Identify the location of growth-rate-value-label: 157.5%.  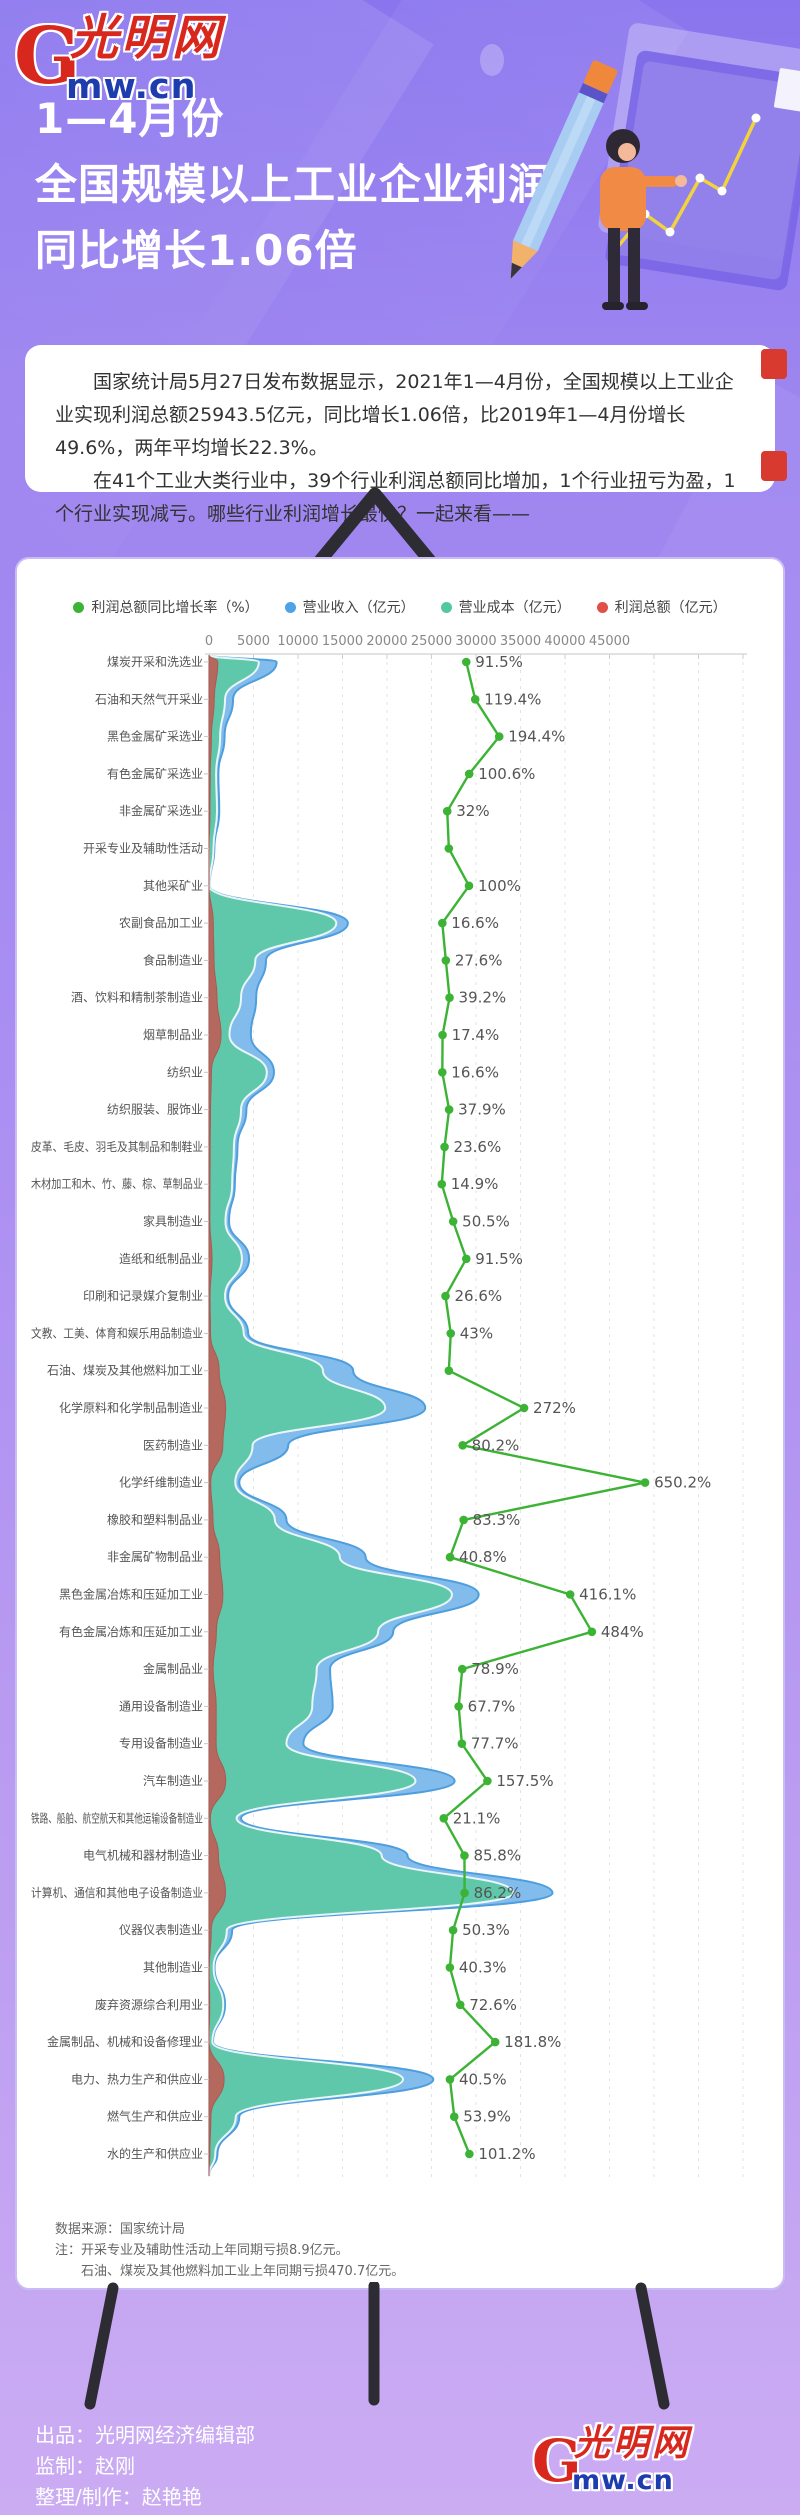
(524, 1781).